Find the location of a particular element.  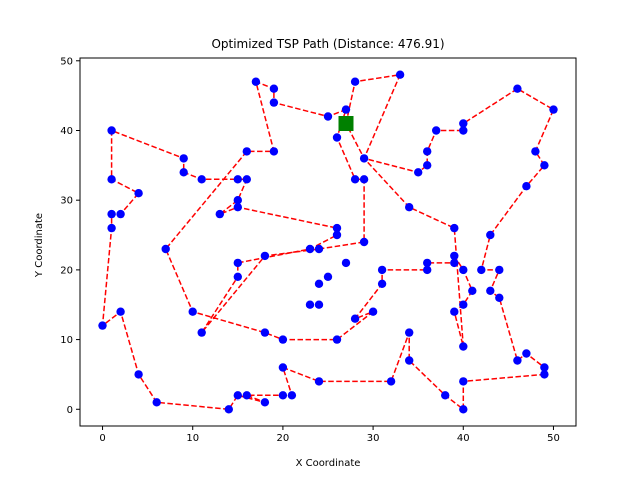

x-tick-label: 10 is located at coordinates (192, 438).